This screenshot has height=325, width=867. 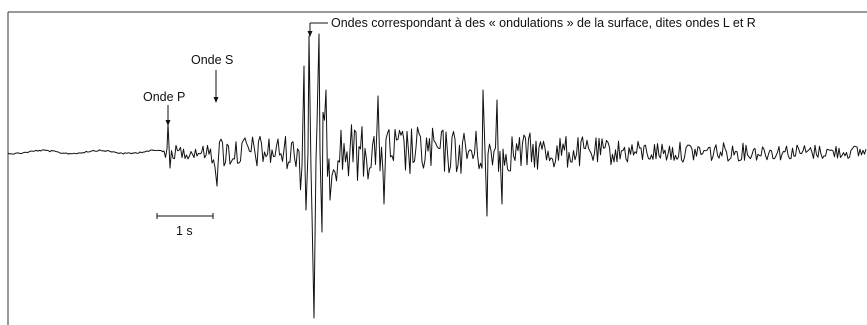 What do you see at coordinates (164, 97) in the screenshot?
I see `onde-p-label: Onde P` at bounding box center [164, 97].